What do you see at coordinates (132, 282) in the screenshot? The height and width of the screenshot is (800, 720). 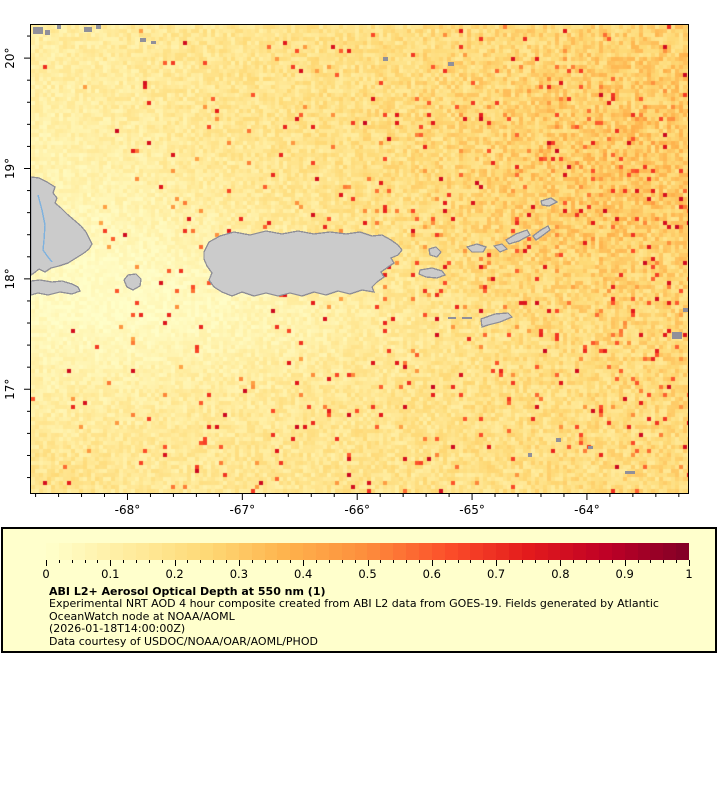 I see `land-mona-island` at bounding box center [132, 282].